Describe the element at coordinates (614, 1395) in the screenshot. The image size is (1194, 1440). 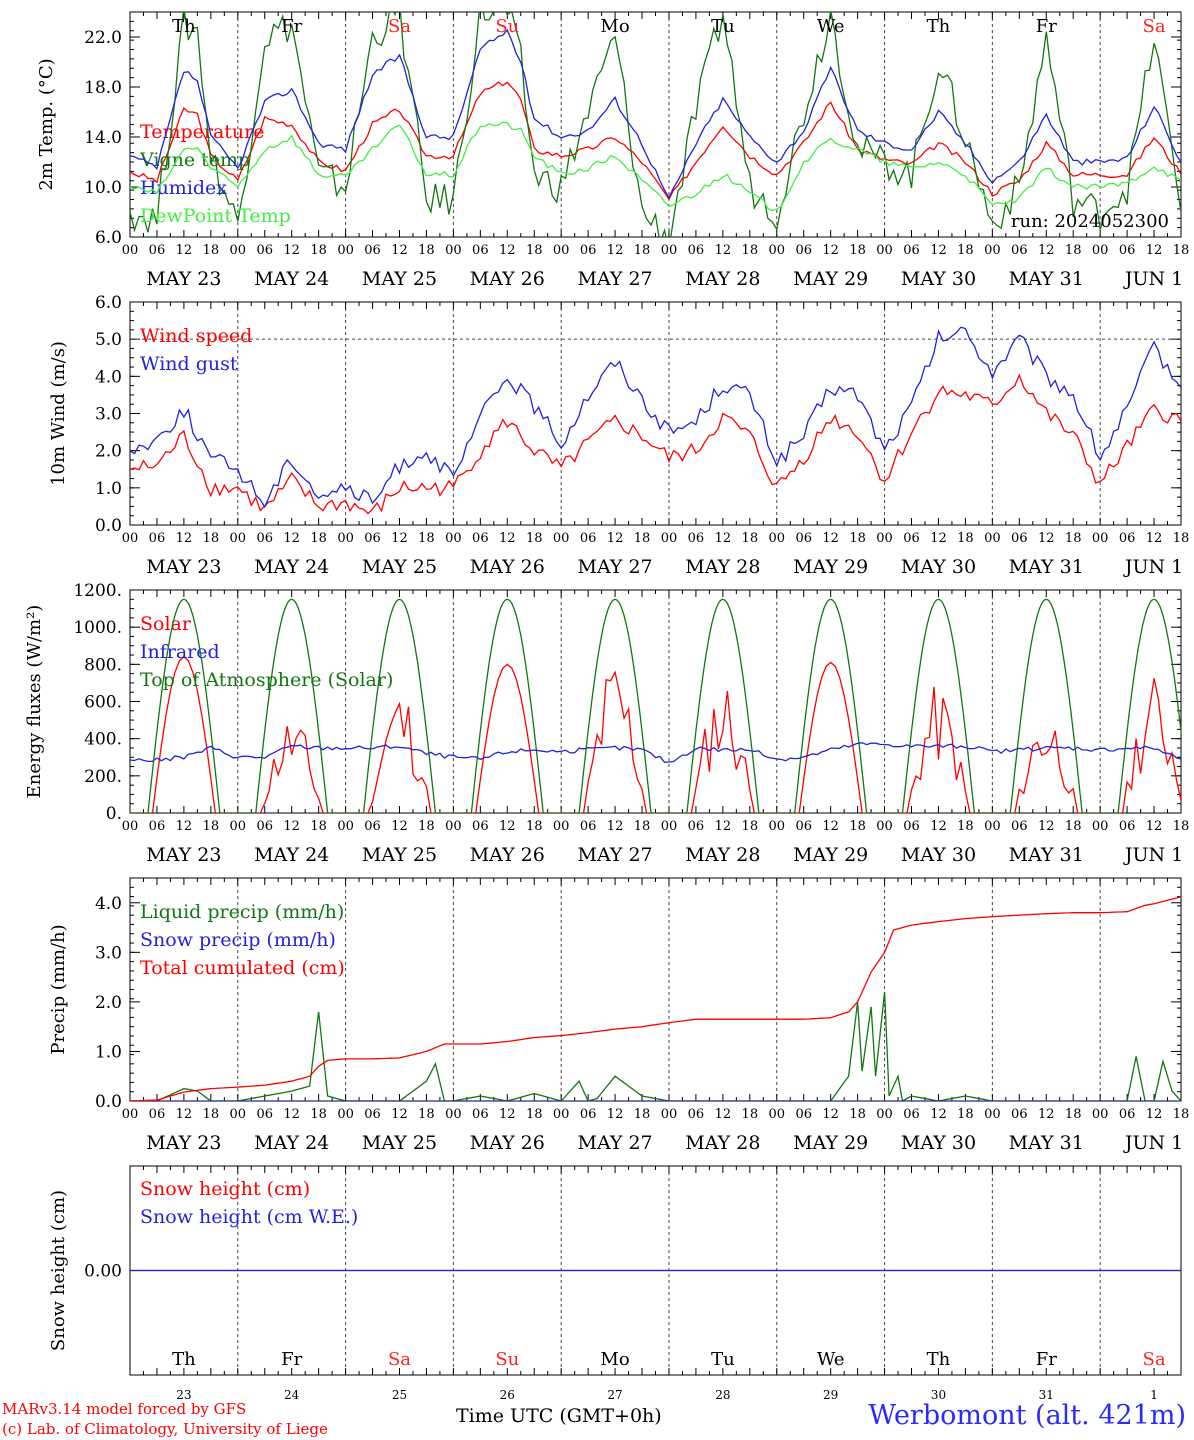
I see `bottom-date-number: 27` at that location.